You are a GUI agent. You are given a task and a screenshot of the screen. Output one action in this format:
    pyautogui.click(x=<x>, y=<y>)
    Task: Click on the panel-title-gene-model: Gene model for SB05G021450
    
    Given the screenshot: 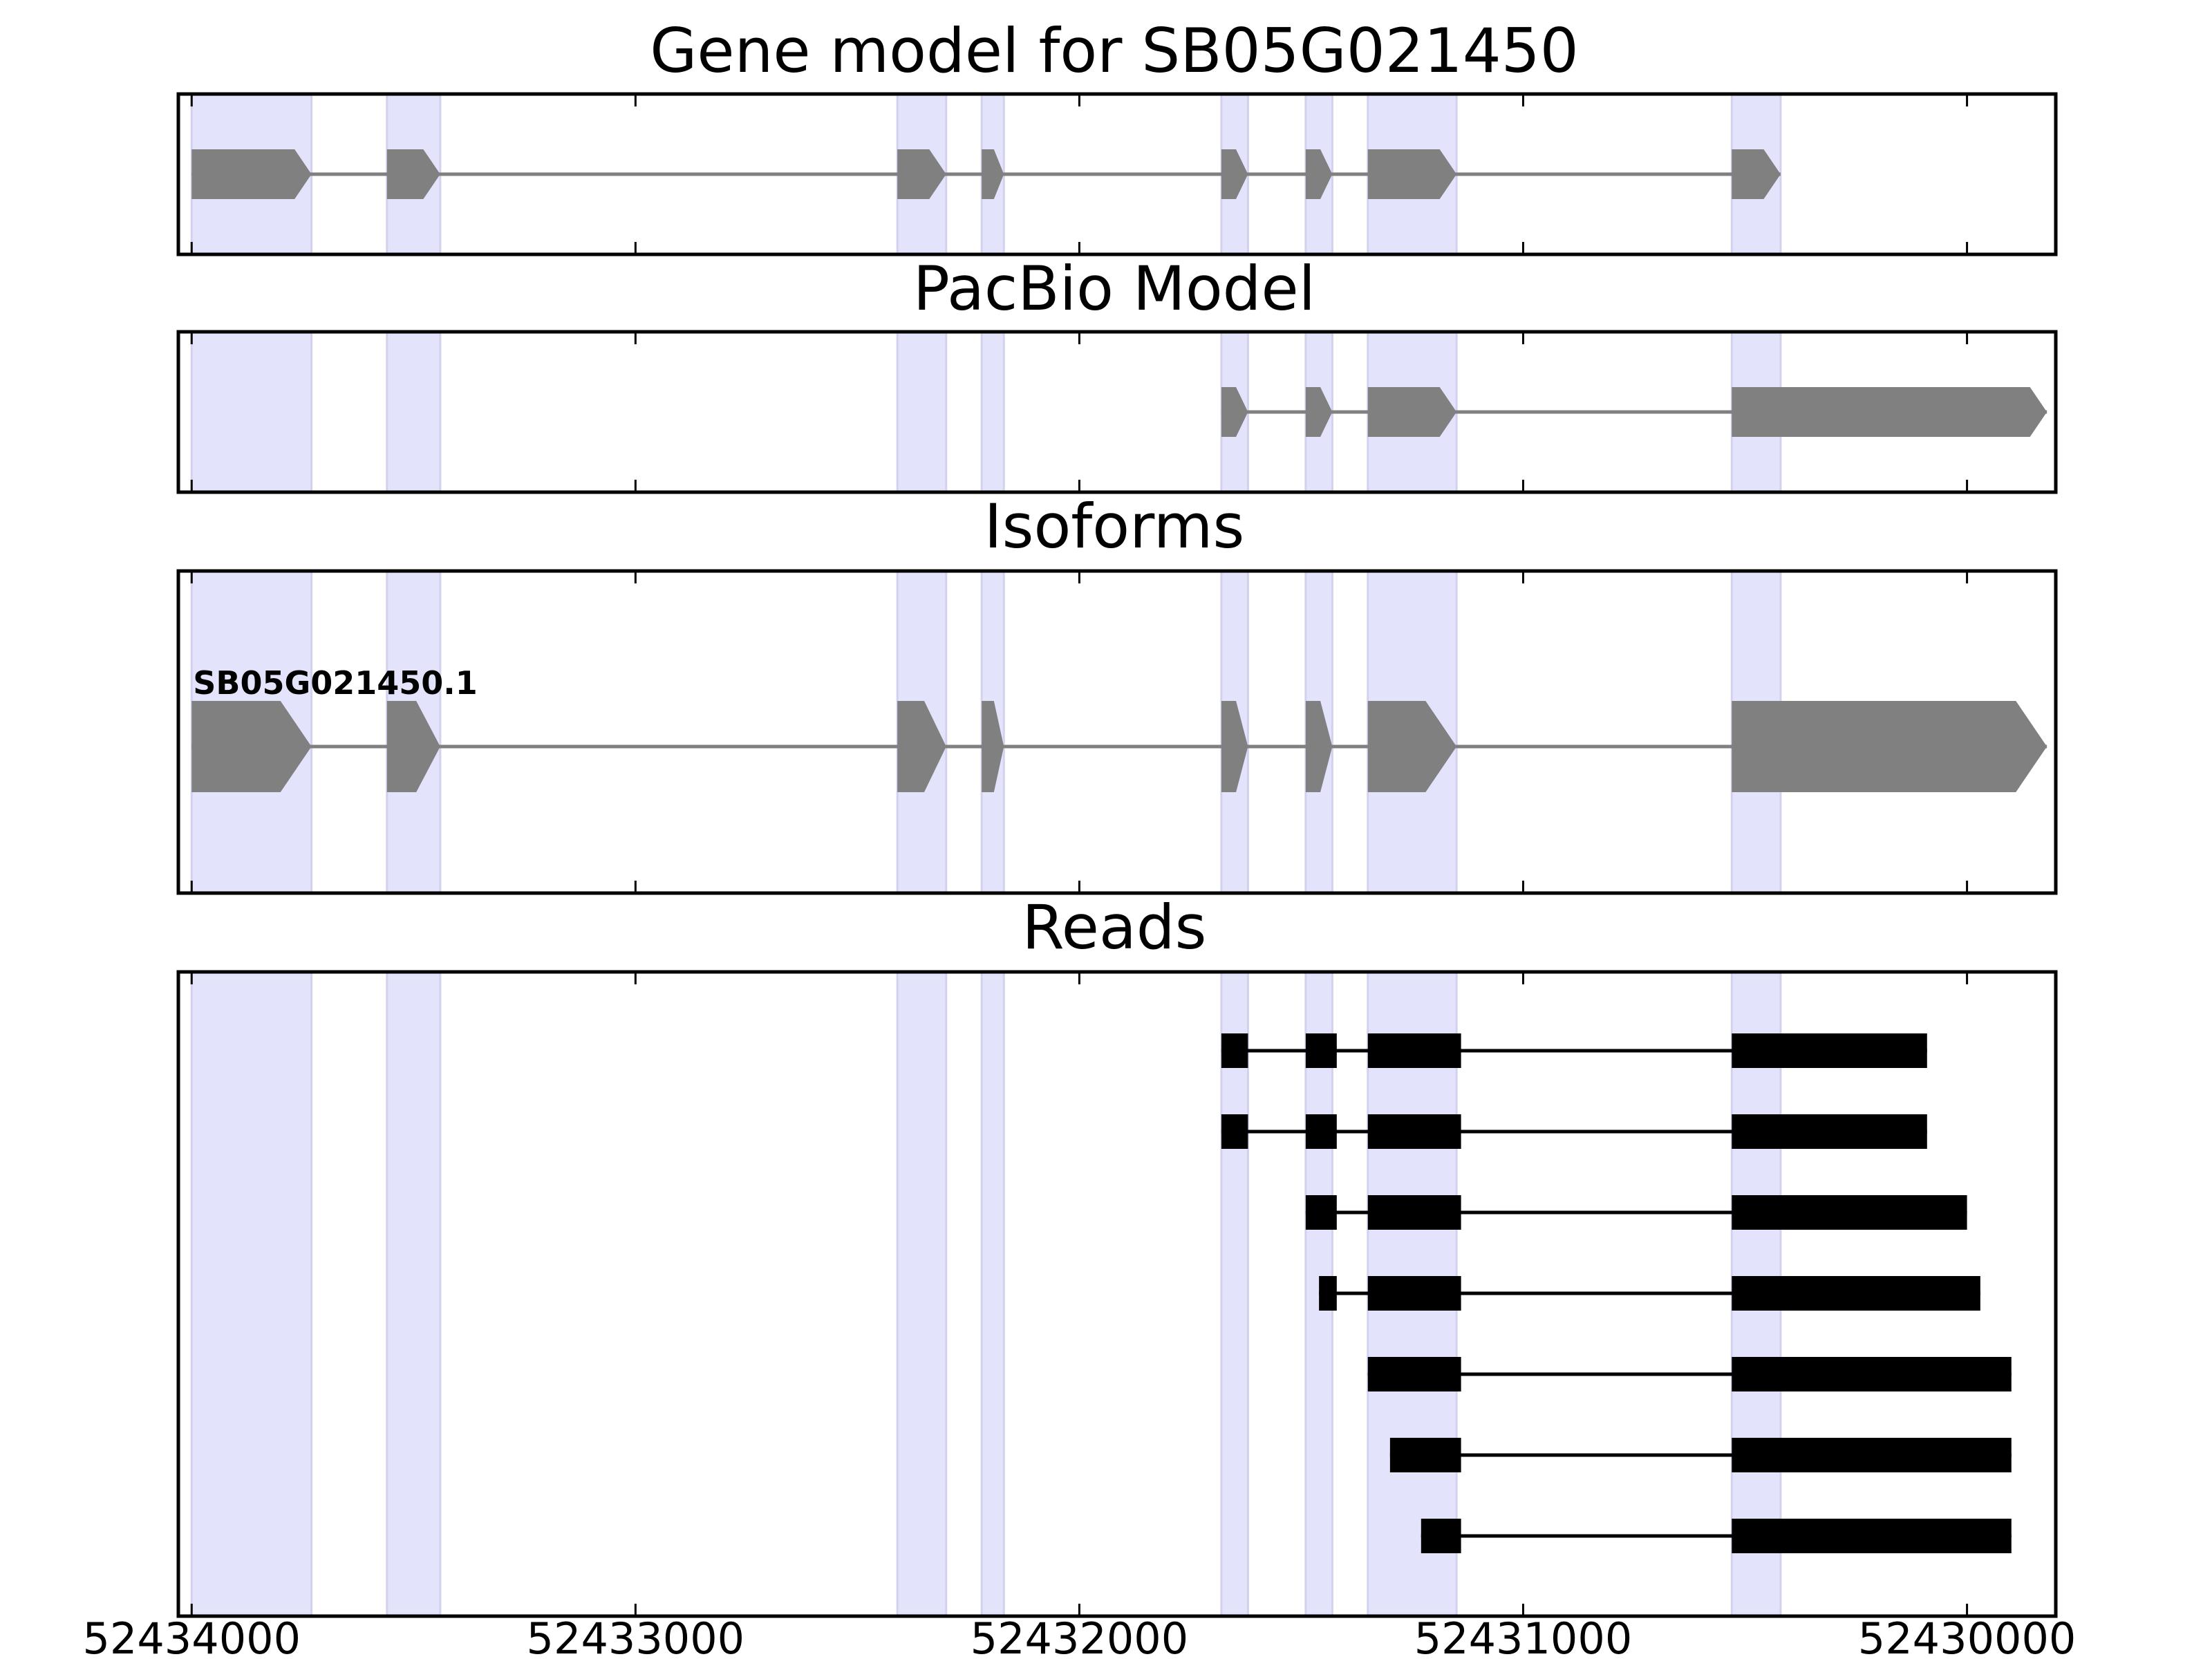 What is the action you would take?
    pyautogui.click(x=1114, y=50)
    